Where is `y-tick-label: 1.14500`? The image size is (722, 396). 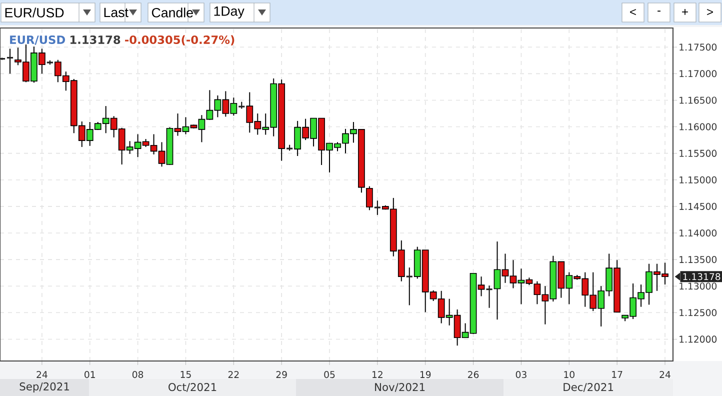
y-tick-label: 1.14500 is located at coordinates (698, 206).